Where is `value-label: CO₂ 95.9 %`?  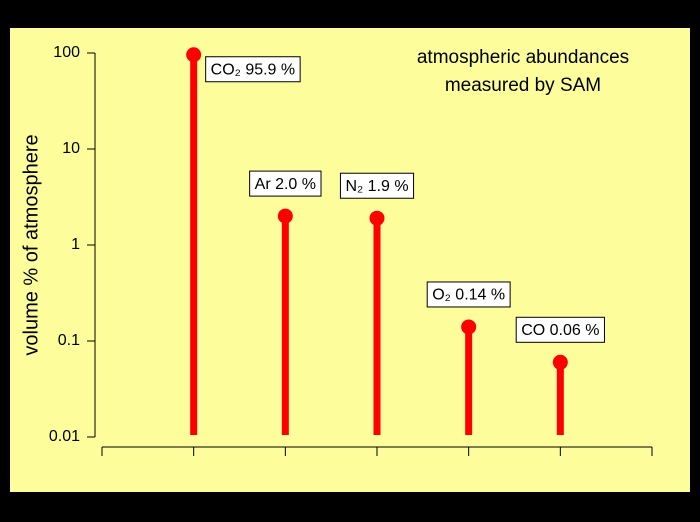 value-label: CO₂ 95.9 % is located at coordinates (253, 69).